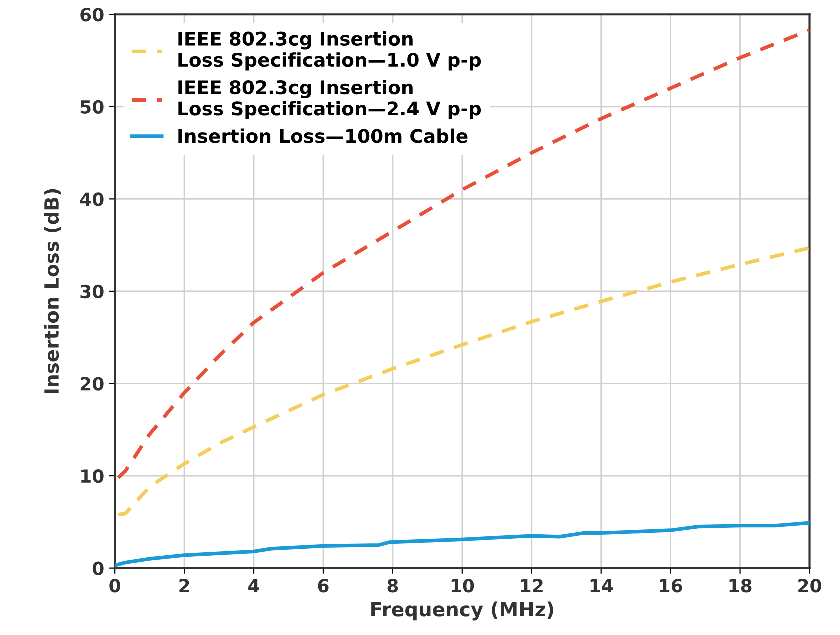 The width and height of the screenshot is (840, 635). What do you see at coordinates (463, 611) in the screenshot?
I see `x-axis-title: Frequency (MHz)` at bounding box center [463, 611].